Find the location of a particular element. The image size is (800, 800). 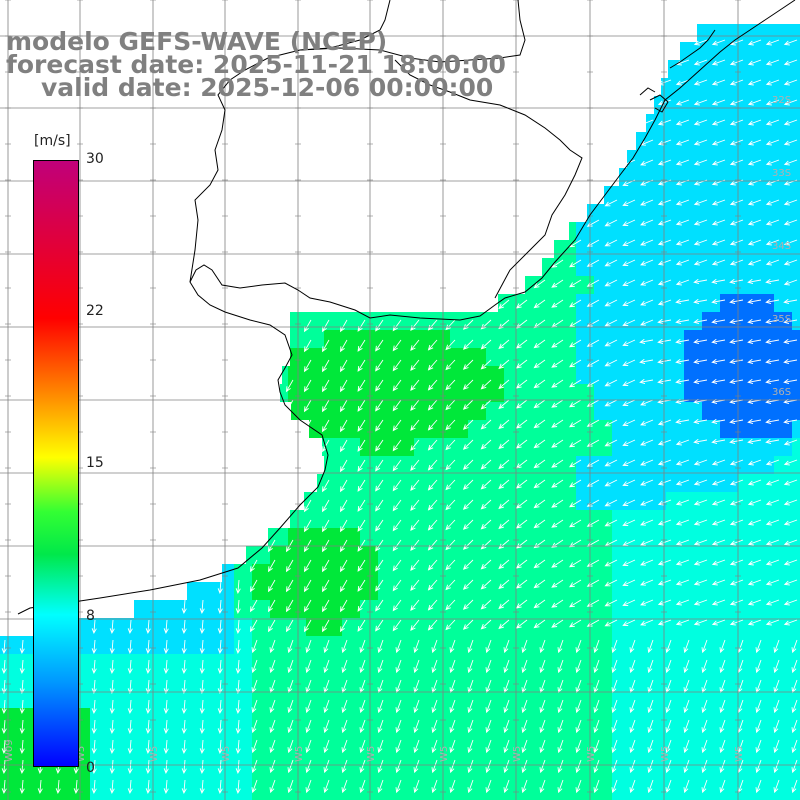

title-forecast-date: forecast date: 2025-11-21 18:00:00 is located at coordinates (256, 64).